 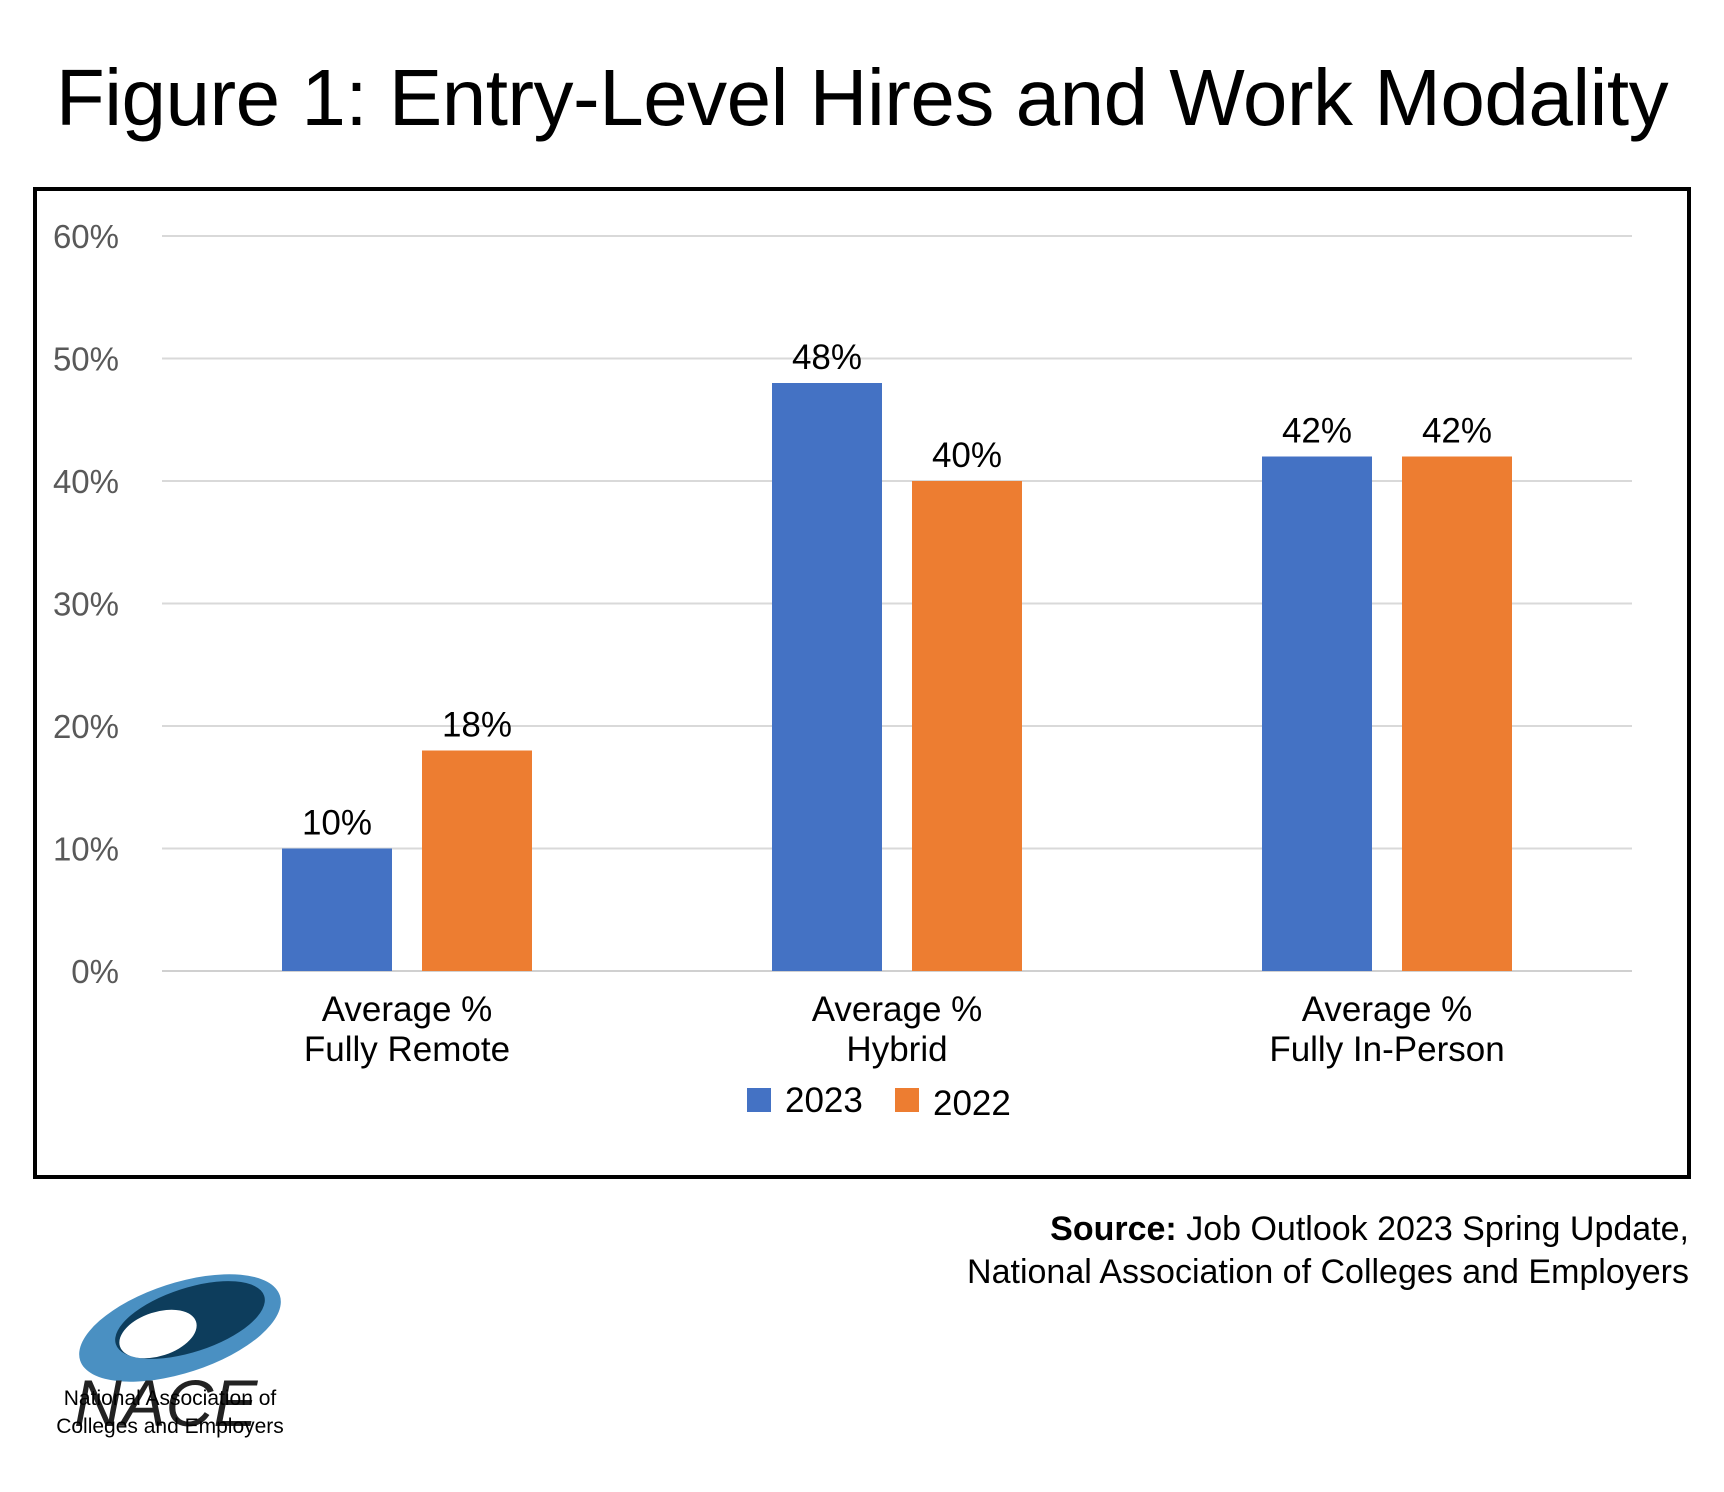 I want to click on x-tick-label: Hybrid, so click(x=896, y=1049).